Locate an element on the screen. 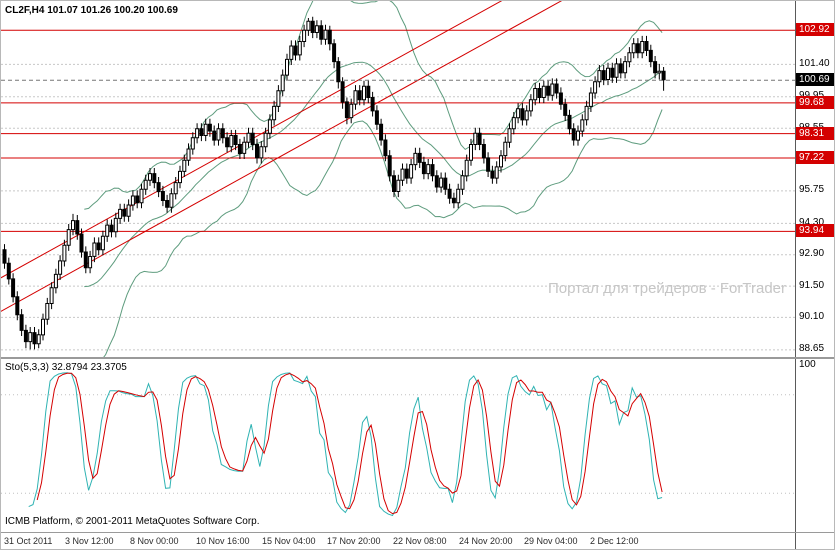 The width and height of the screenshot is (835, 550). price-axis-label: 95.75 is located at coordinates (812, 189).